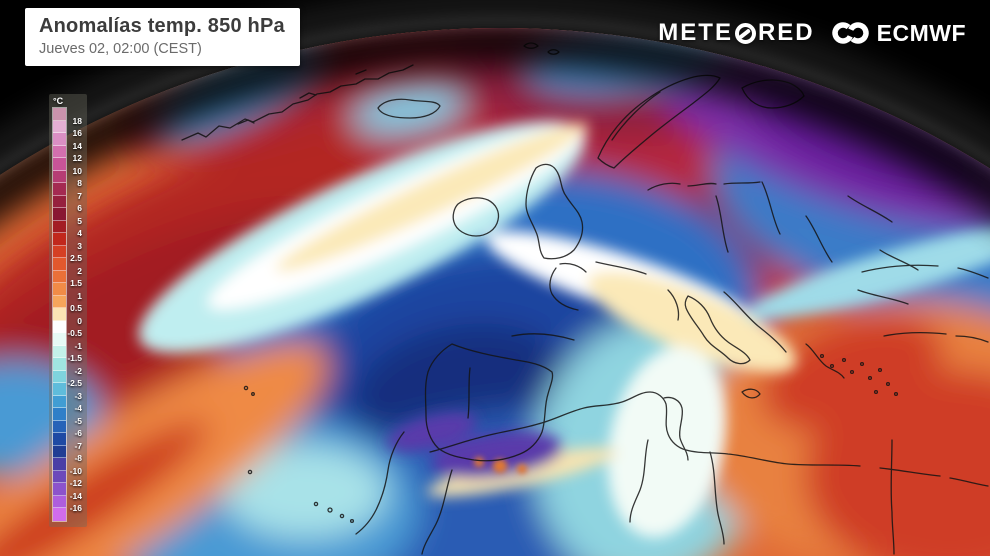 The height and width of the screenshot is (556, 990). I want to click on legend-tick-label: -10, so click(75, 470).